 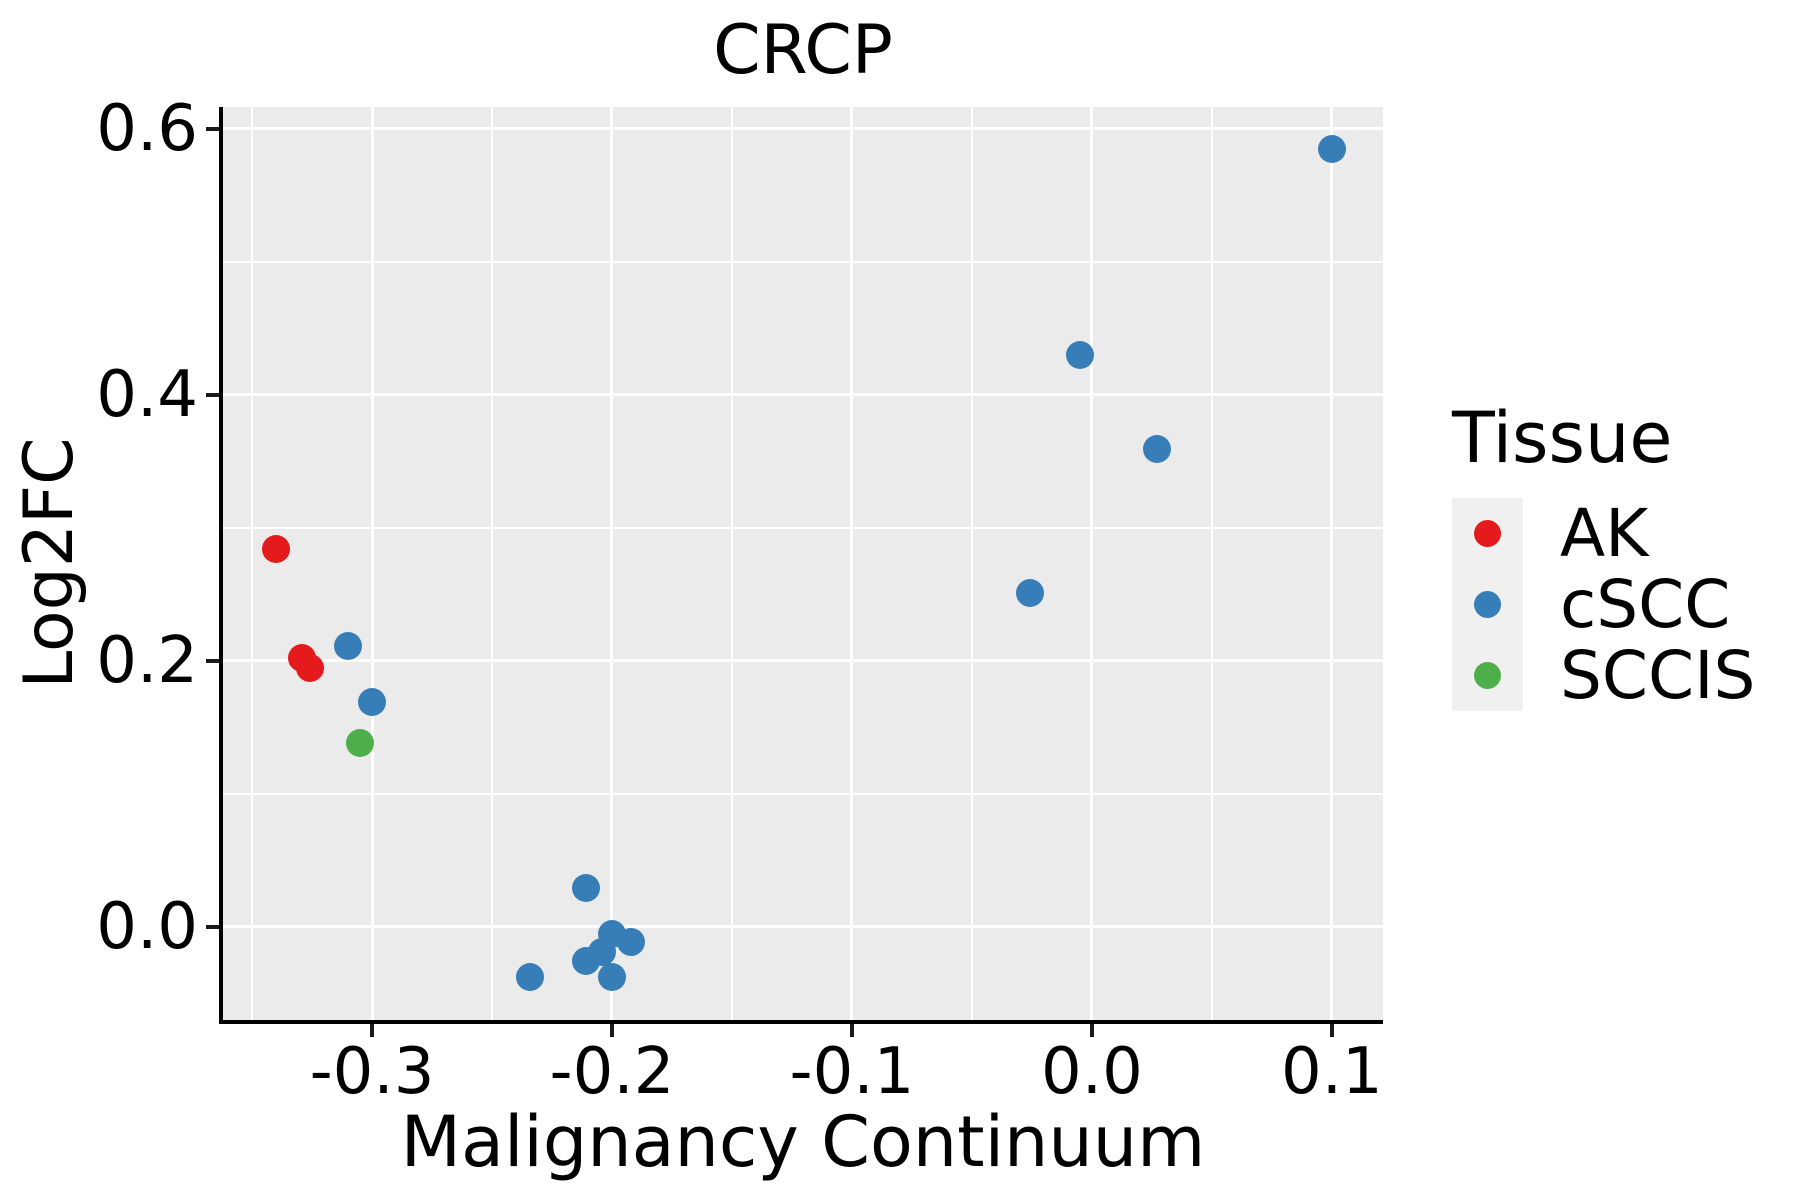 What do you see at coordinates (852, 1072) in the screenshot?
I see `x-tick-label: -0.1` at bounding box center [852, 1072].